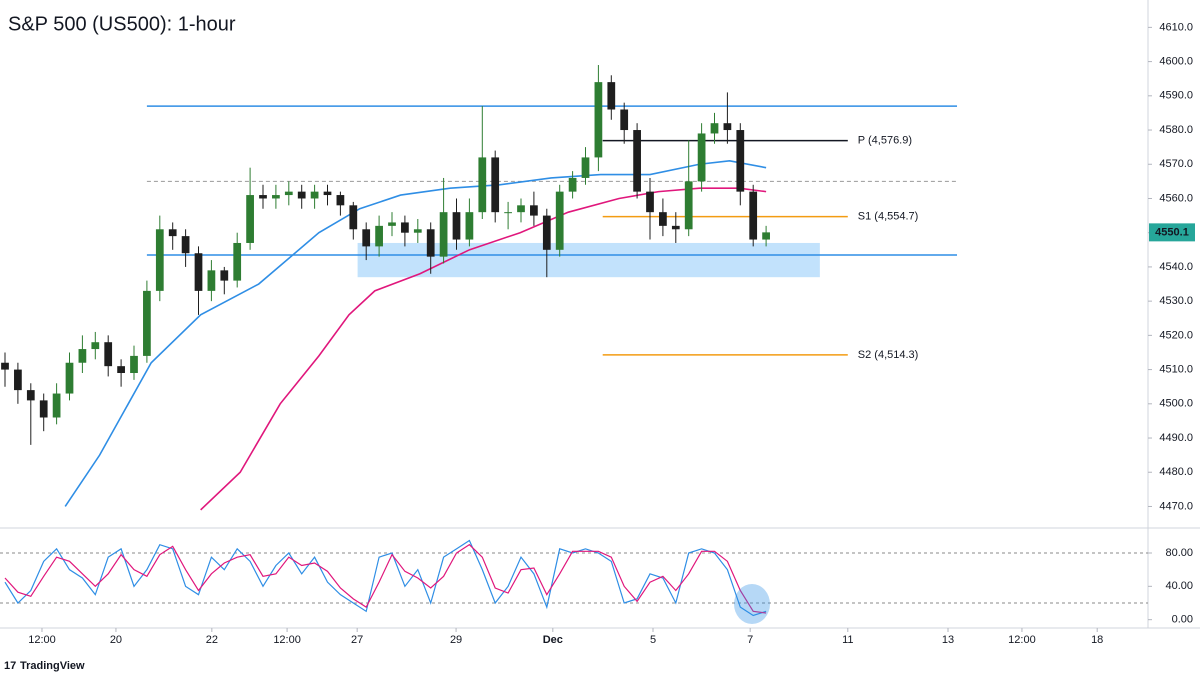  Describe the element at coordinates (357, 640) in the screenshot. I see `x-tick-label: 27` at that location.